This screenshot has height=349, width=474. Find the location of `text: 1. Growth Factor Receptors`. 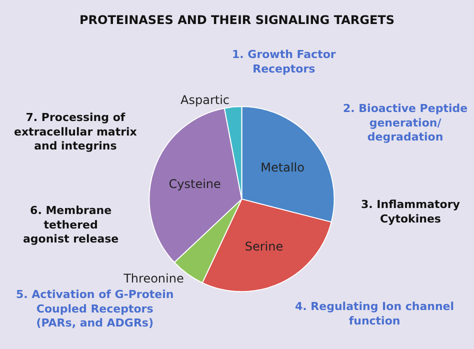

text: 1. Growth Factor Receptors is located at coordinates (284, 62).